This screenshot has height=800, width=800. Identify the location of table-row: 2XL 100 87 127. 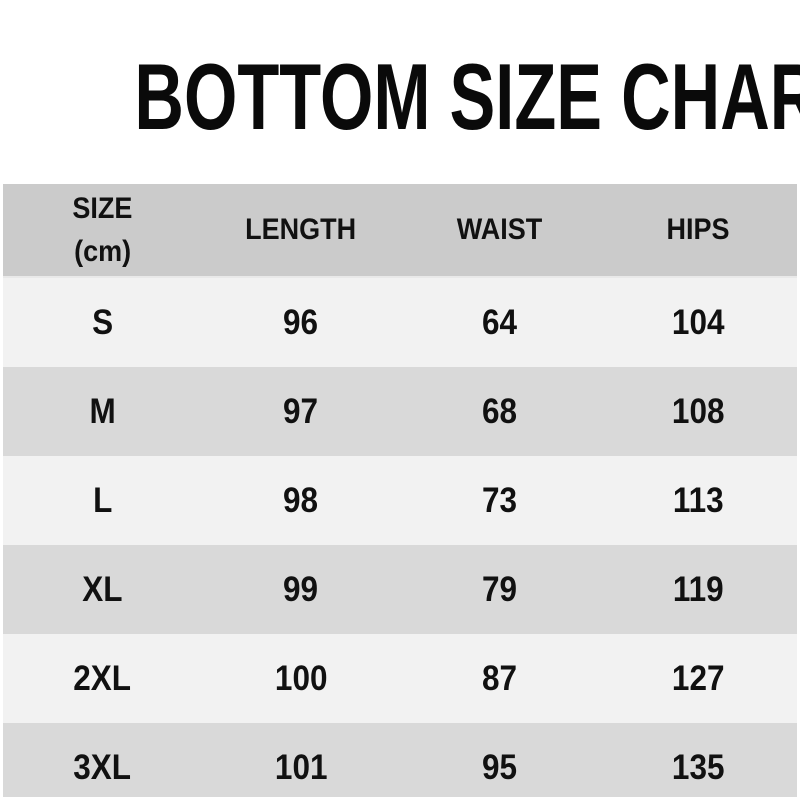
(400, 678).